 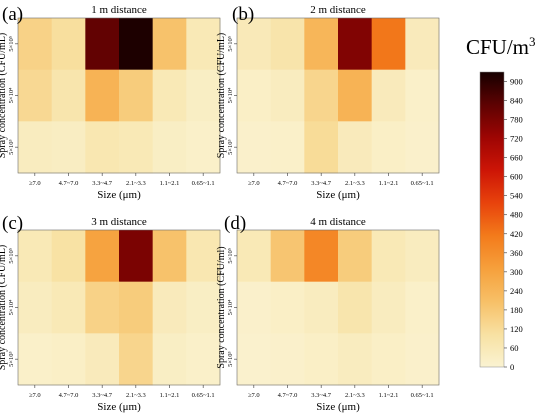 What do you see at coordinates (516, 272) in the screenshot?
I see `colorbar-tick-label: 300` at bounding box center [516, 272].